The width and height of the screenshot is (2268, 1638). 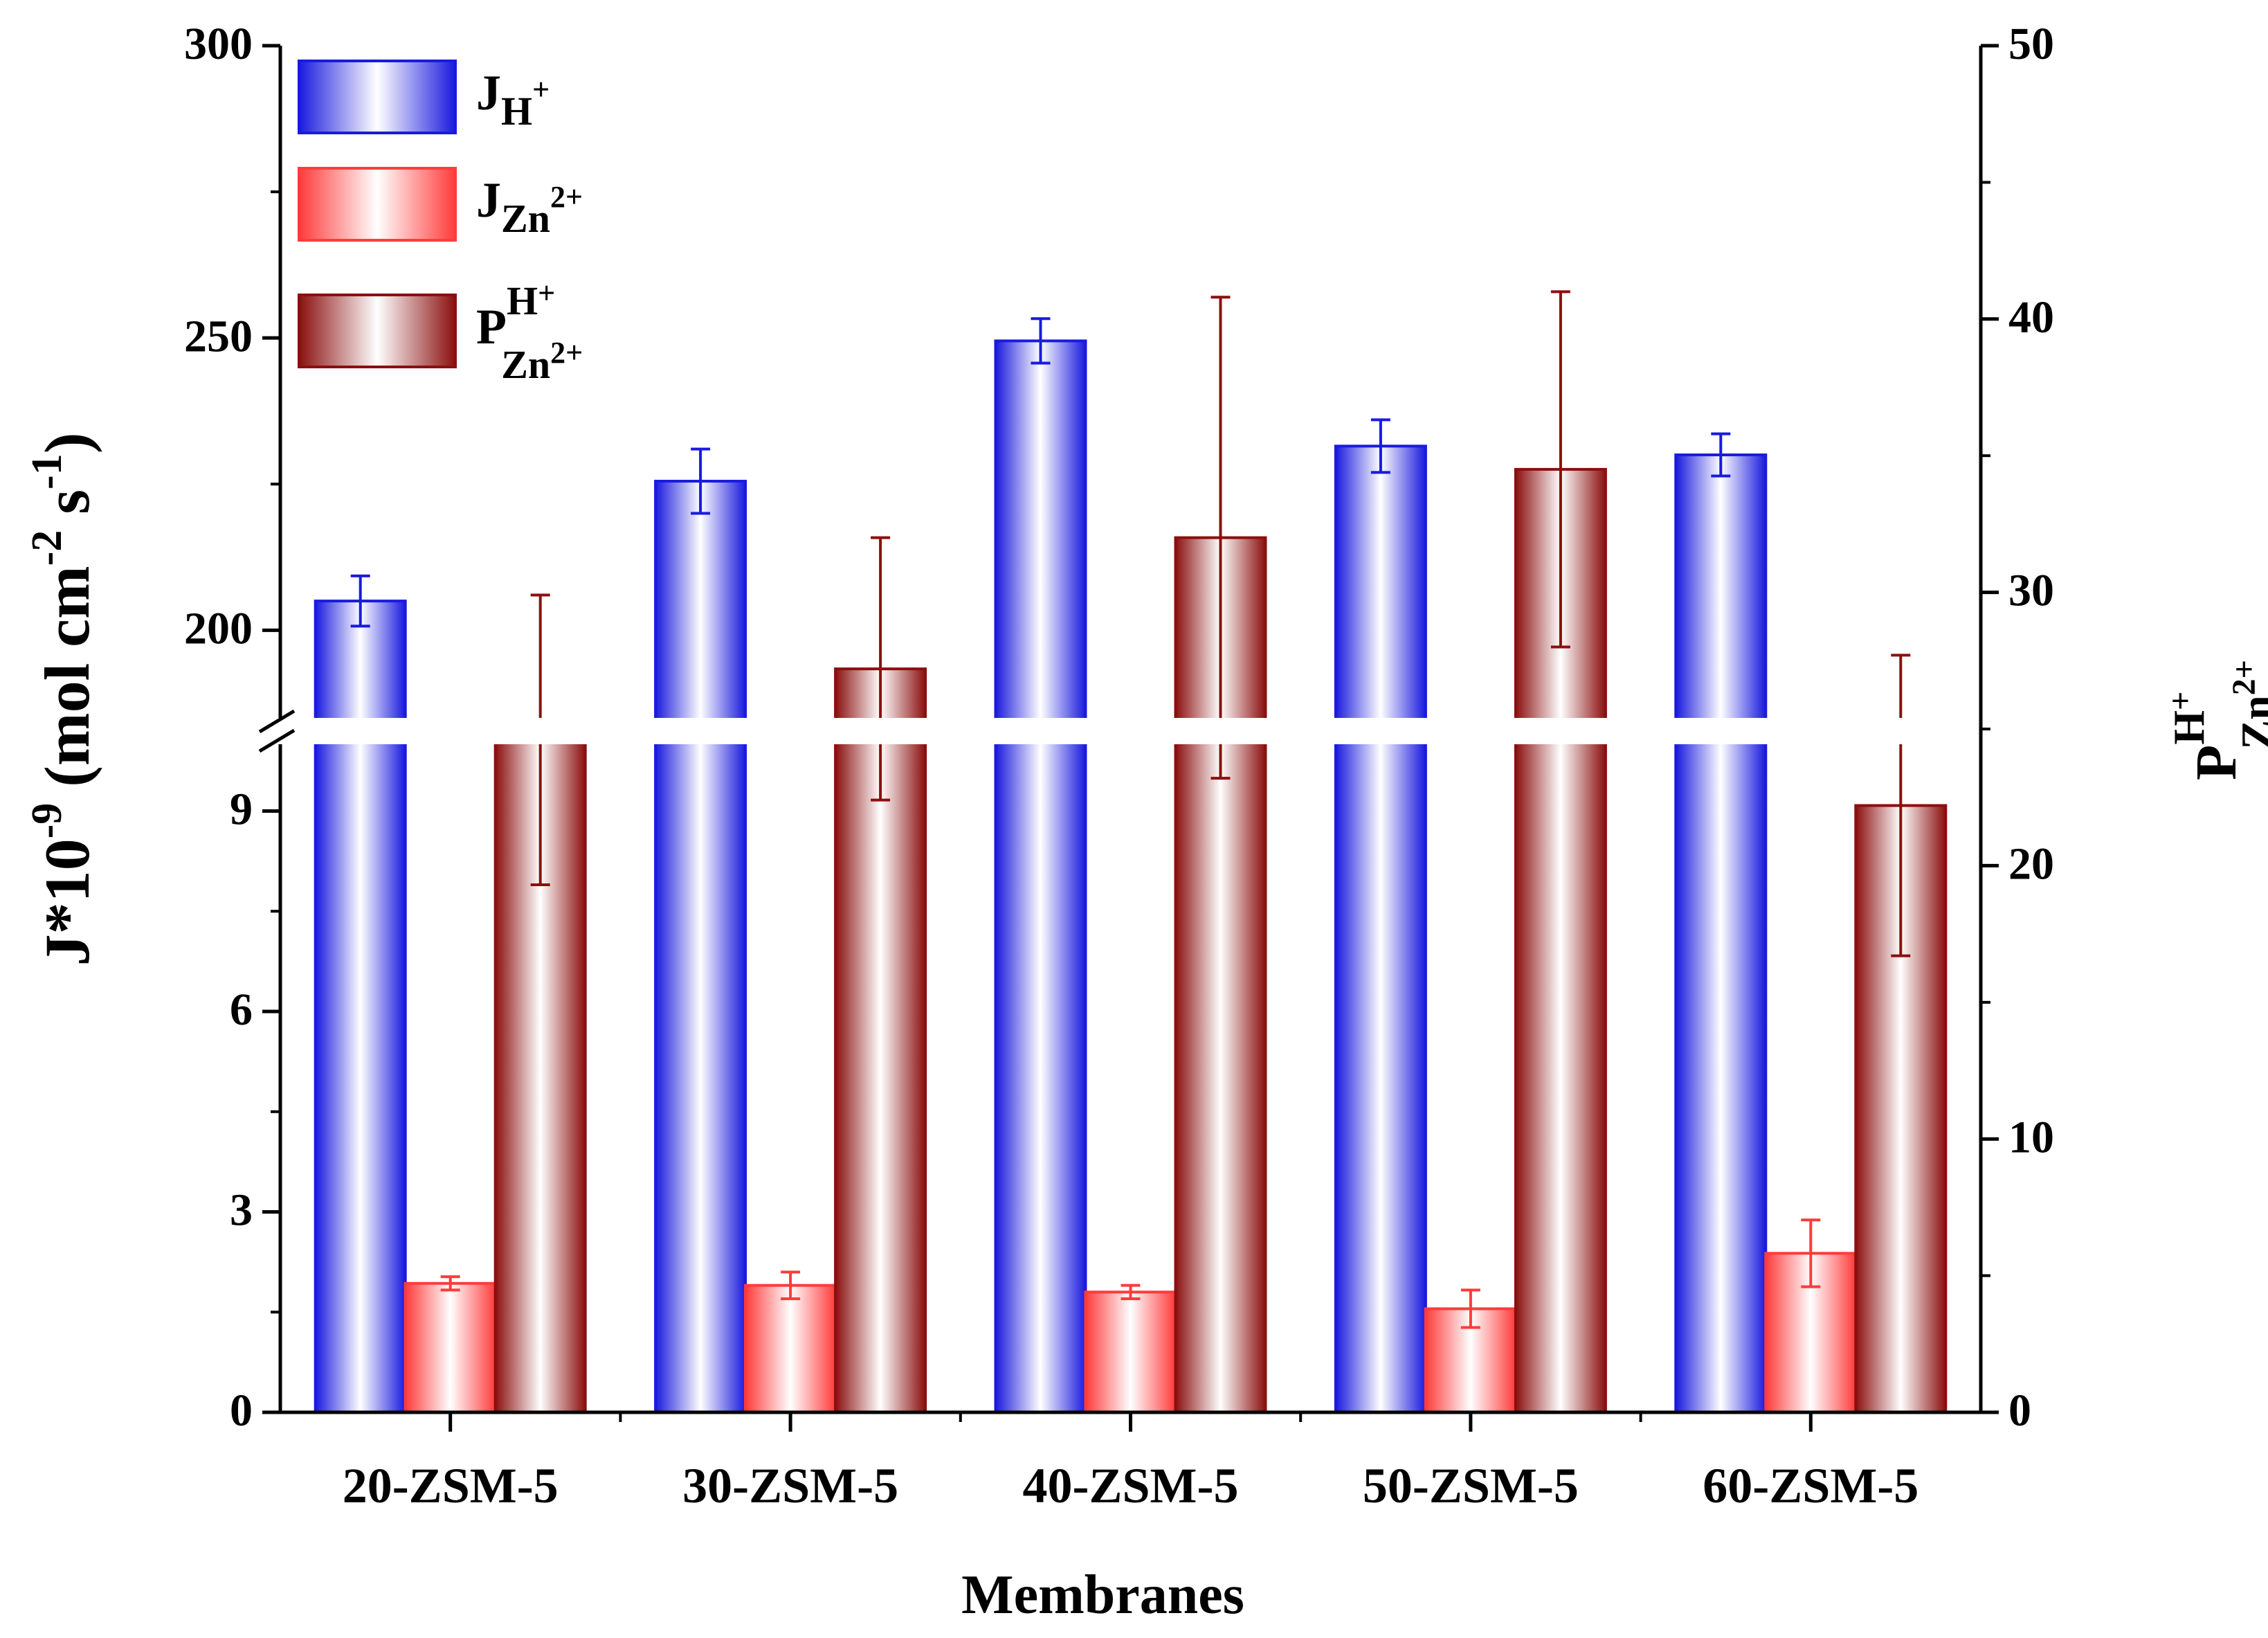 What do you see at coordinates (219, 628) in the screenshot?
I see `left-tick-label: 200` at bounding box center [219, 628].